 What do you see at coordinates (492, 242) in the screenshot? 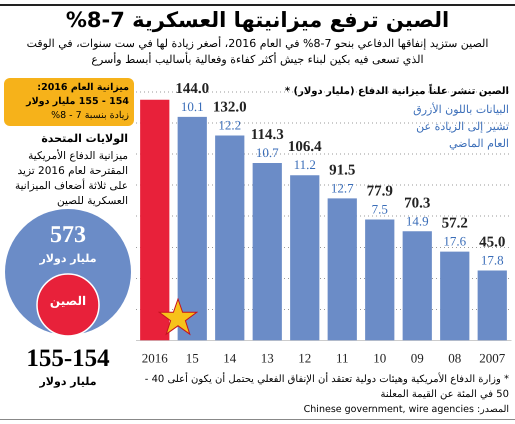
I see `data-label: 45.0` at bounding box center [492, 242].